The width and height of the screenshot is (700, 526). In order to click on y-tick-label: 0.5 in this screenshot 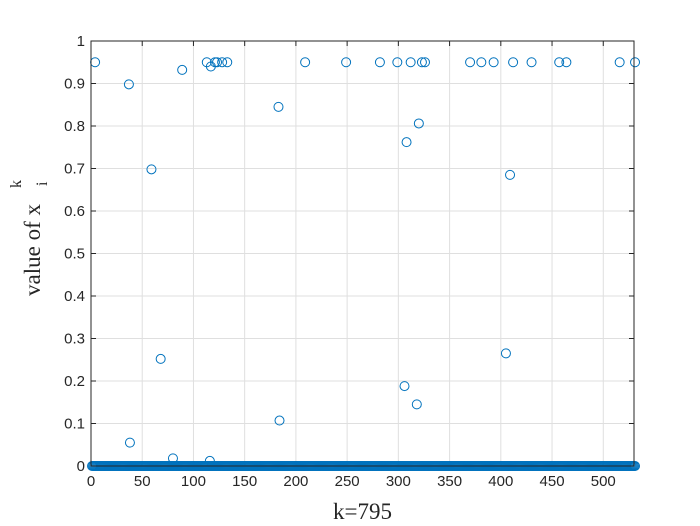, I will do `click(74, 254)`.